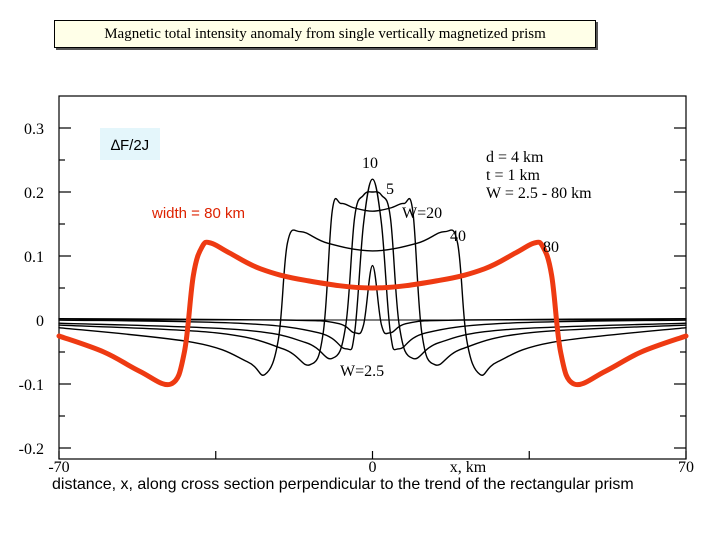  Describe the element at coordinates (551, 247) in the screenshot. I see `series-label-80: 80` at that location.